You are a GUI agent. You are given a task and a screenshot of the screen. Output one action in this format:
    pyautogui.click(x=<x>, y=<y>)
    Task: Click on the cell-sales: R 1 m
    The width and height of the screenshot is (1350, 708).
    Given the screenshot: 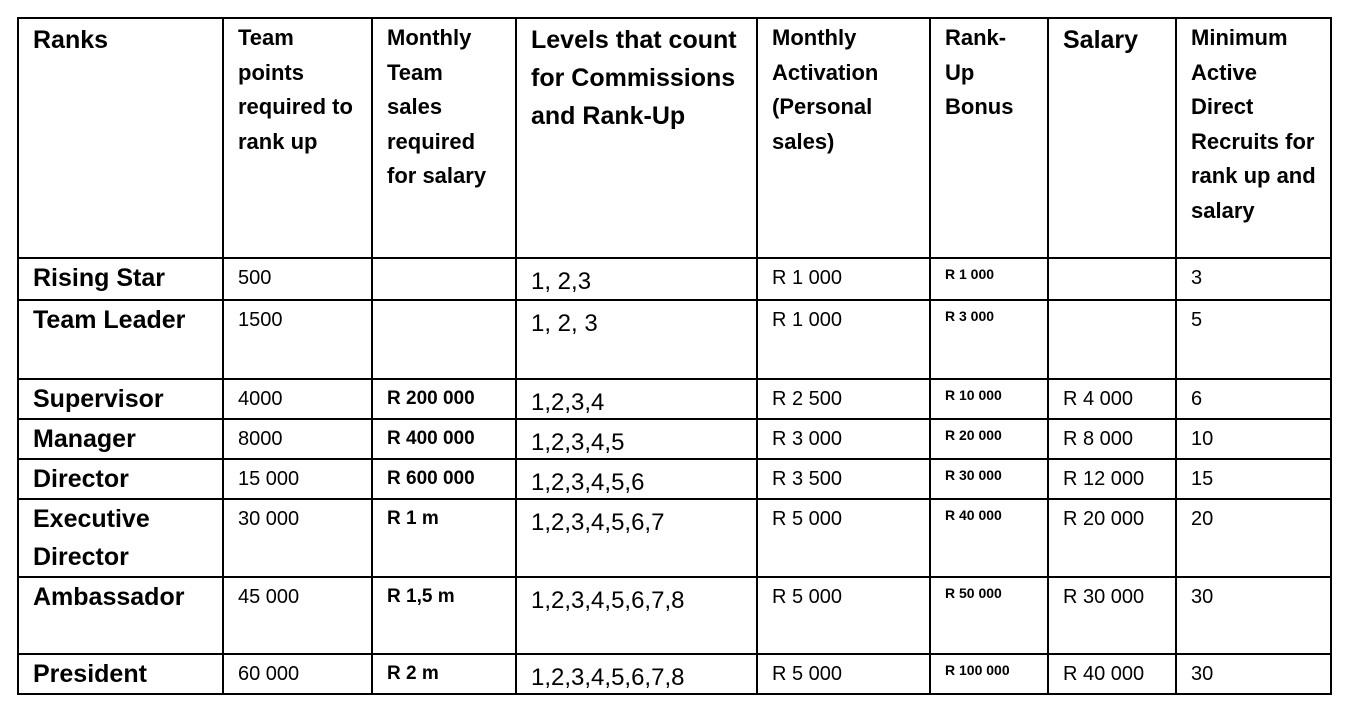 What is the action you would take?
    pyautogui.click(x=444, y=538)
    